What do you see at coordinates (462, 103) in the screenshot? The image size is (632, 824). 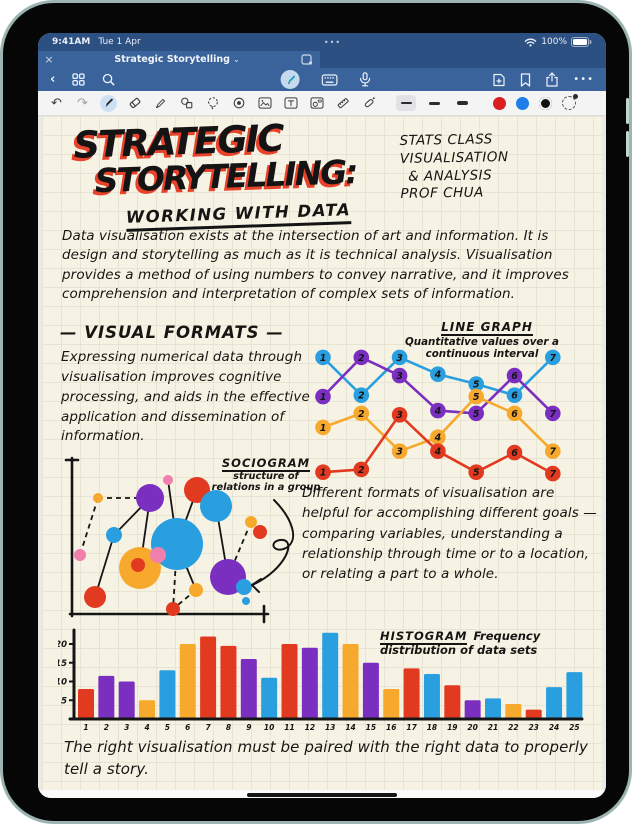 I see `stroke-thick` at bounding box center [462, 103].